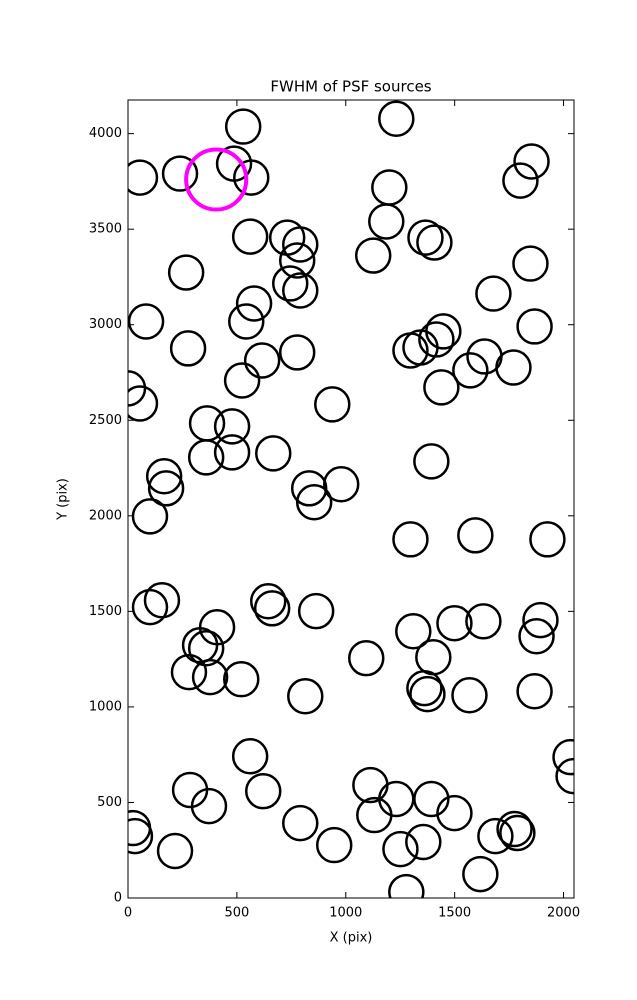  Describe the element at coordinates (236, 913) in the screenshot. I see `x-tick-label: 500` at that location.